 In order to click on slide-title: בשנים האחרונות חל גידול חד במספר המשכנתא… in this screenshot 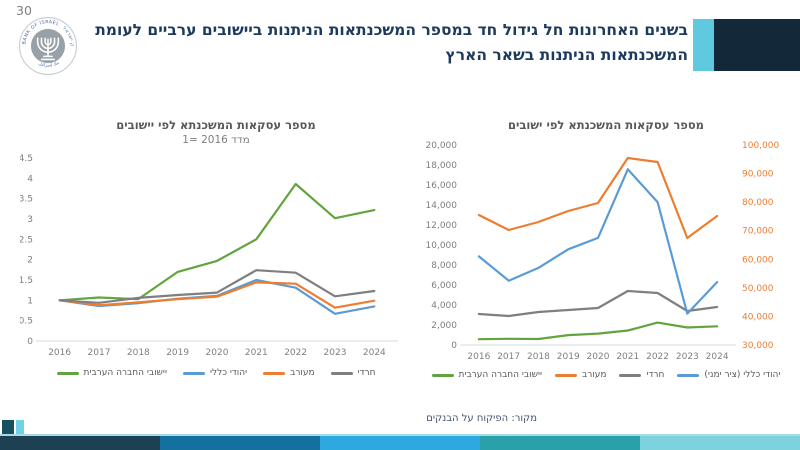, I will do `click(368, 43)`.